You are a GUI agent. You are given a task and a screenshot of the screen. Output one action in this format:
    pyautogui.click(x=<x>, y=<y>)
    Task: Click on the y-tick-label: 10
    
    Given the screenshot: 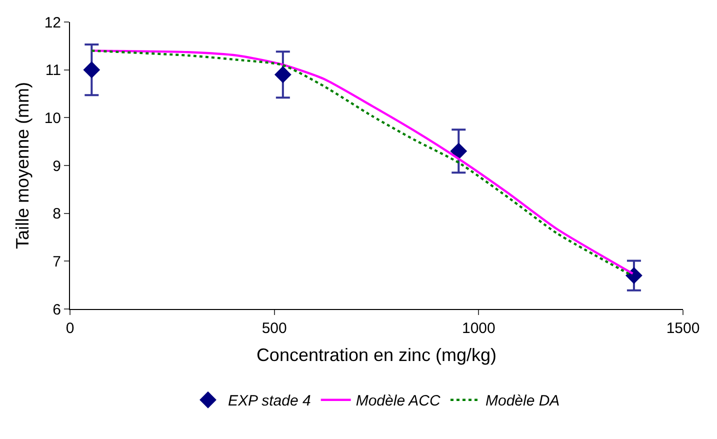 What is the action you would take?
    pyautogui.click(x=52, y=118)
    